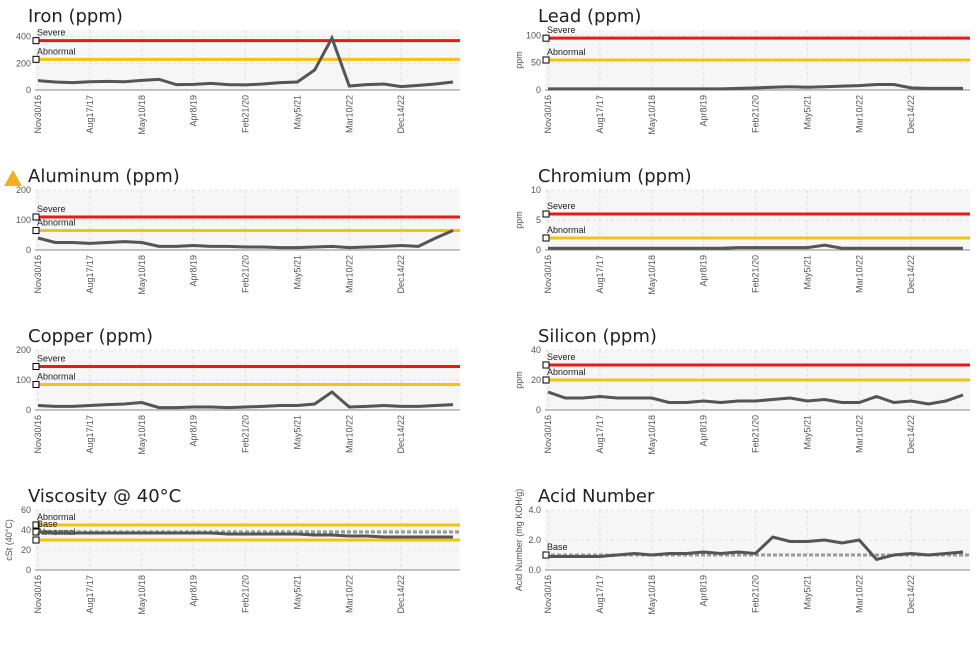 Image resolution: width=976 pixels, height=651 pixels. What do you see at coordinates (534, 510) in the screenshot?
I see `y-tick-label: 4.0` at bounding box center [534, 510].